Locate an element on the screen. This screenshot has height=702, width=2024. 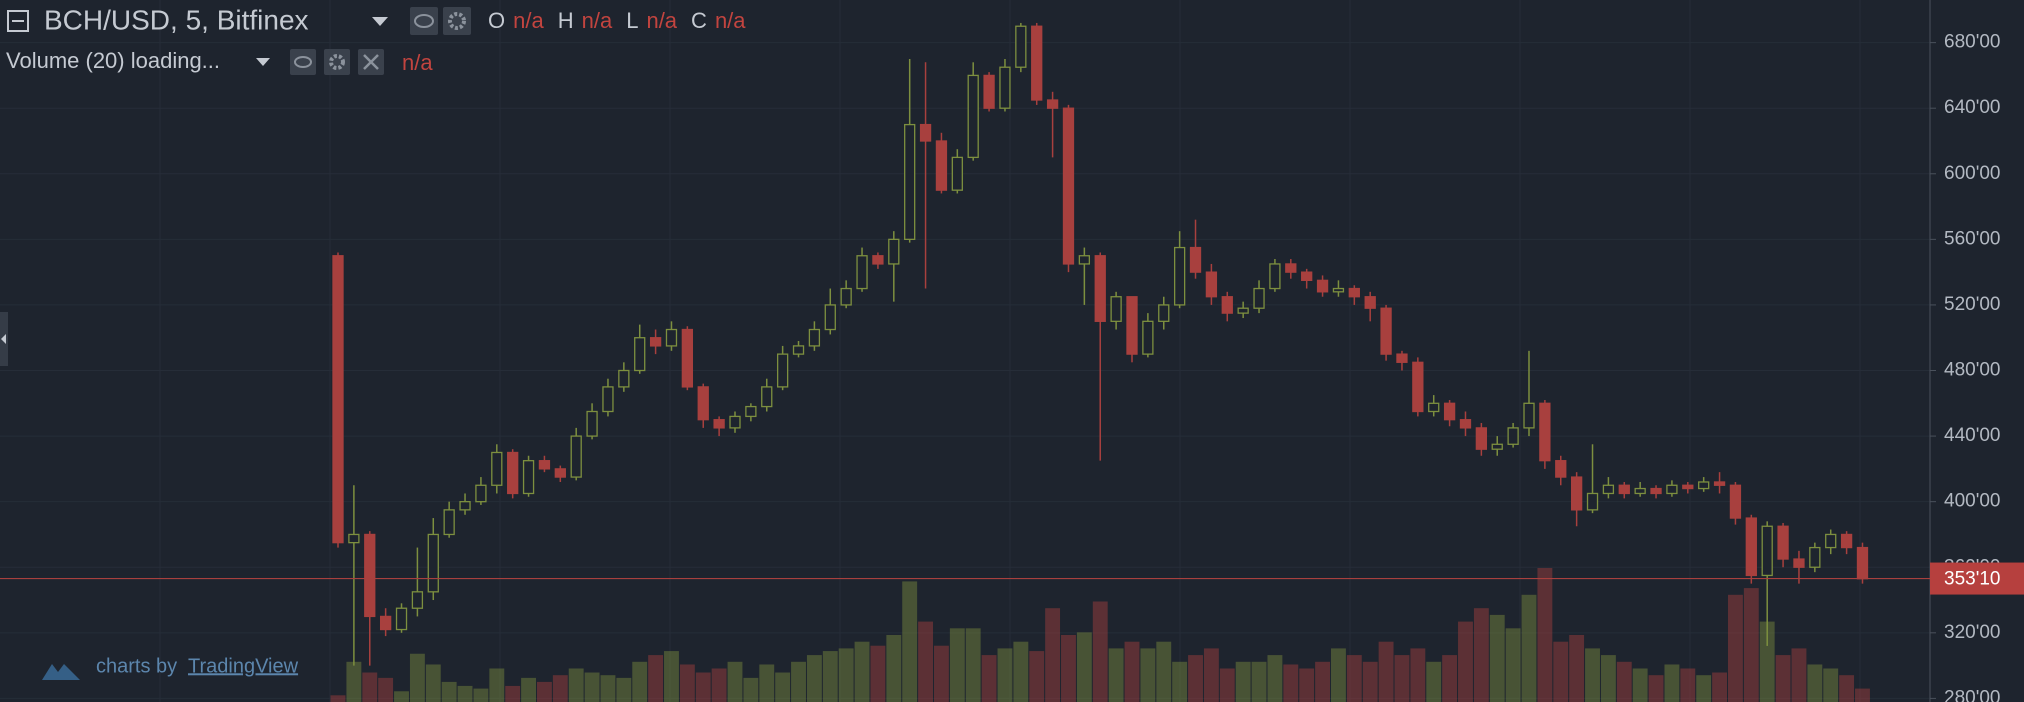
watermark-logo is located at coordinates (61, 672).